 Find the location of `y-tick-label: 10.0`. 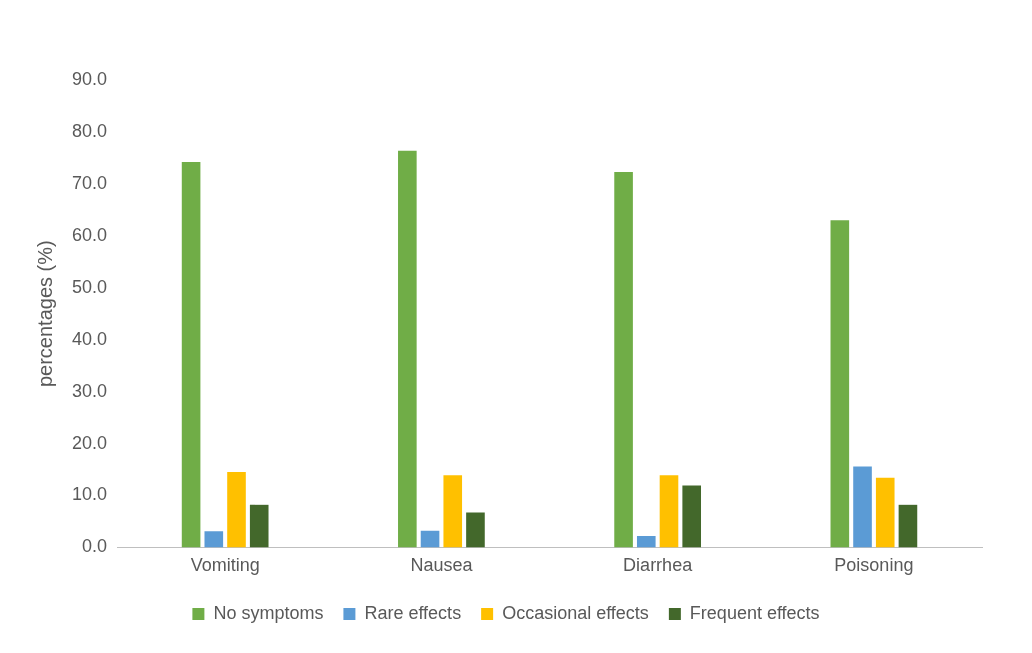

y-tick-label: 10.0 is located at coordinates (89, 494).